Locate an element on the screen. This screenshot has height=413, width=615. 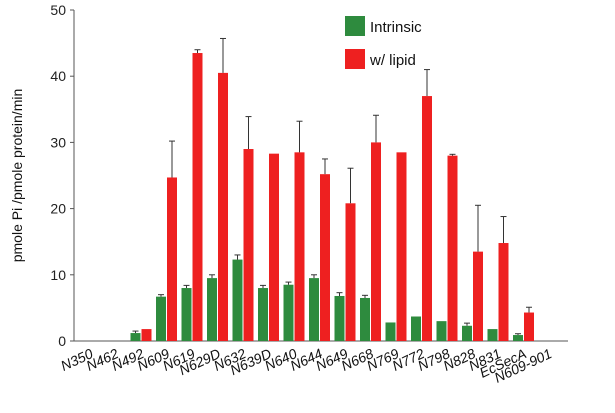
y-tick-label: 20 is located at coordinates (58, 209).